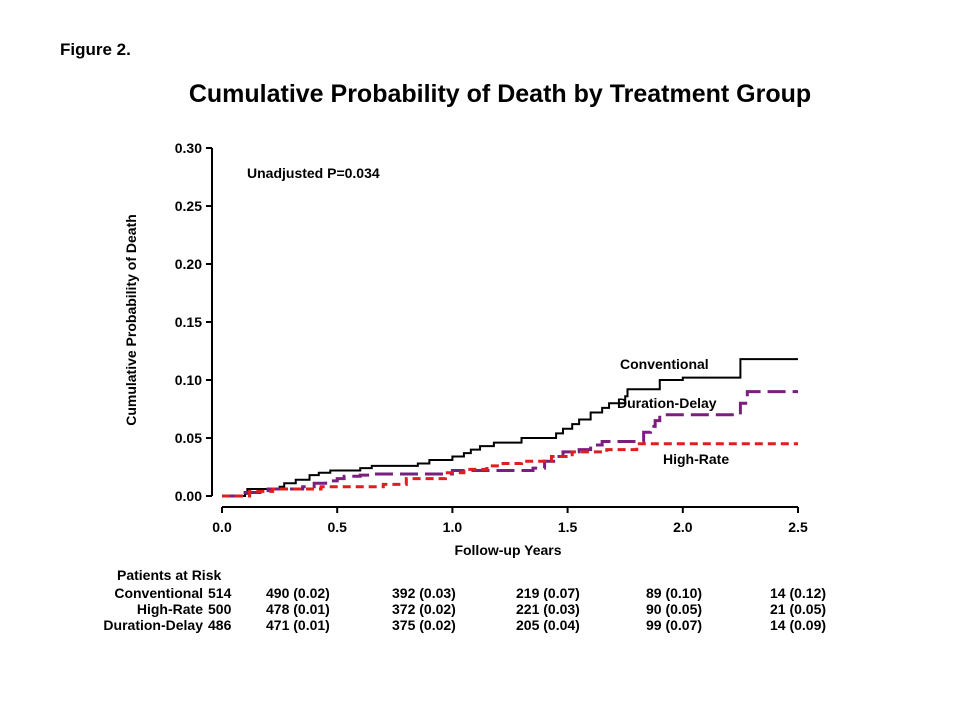 Image resolution: width=960 pixels, height=720 pixels. Describe the element at coordinates (188, 438) in the screenshot. I see `y-tick-label: 0.05` at that location.